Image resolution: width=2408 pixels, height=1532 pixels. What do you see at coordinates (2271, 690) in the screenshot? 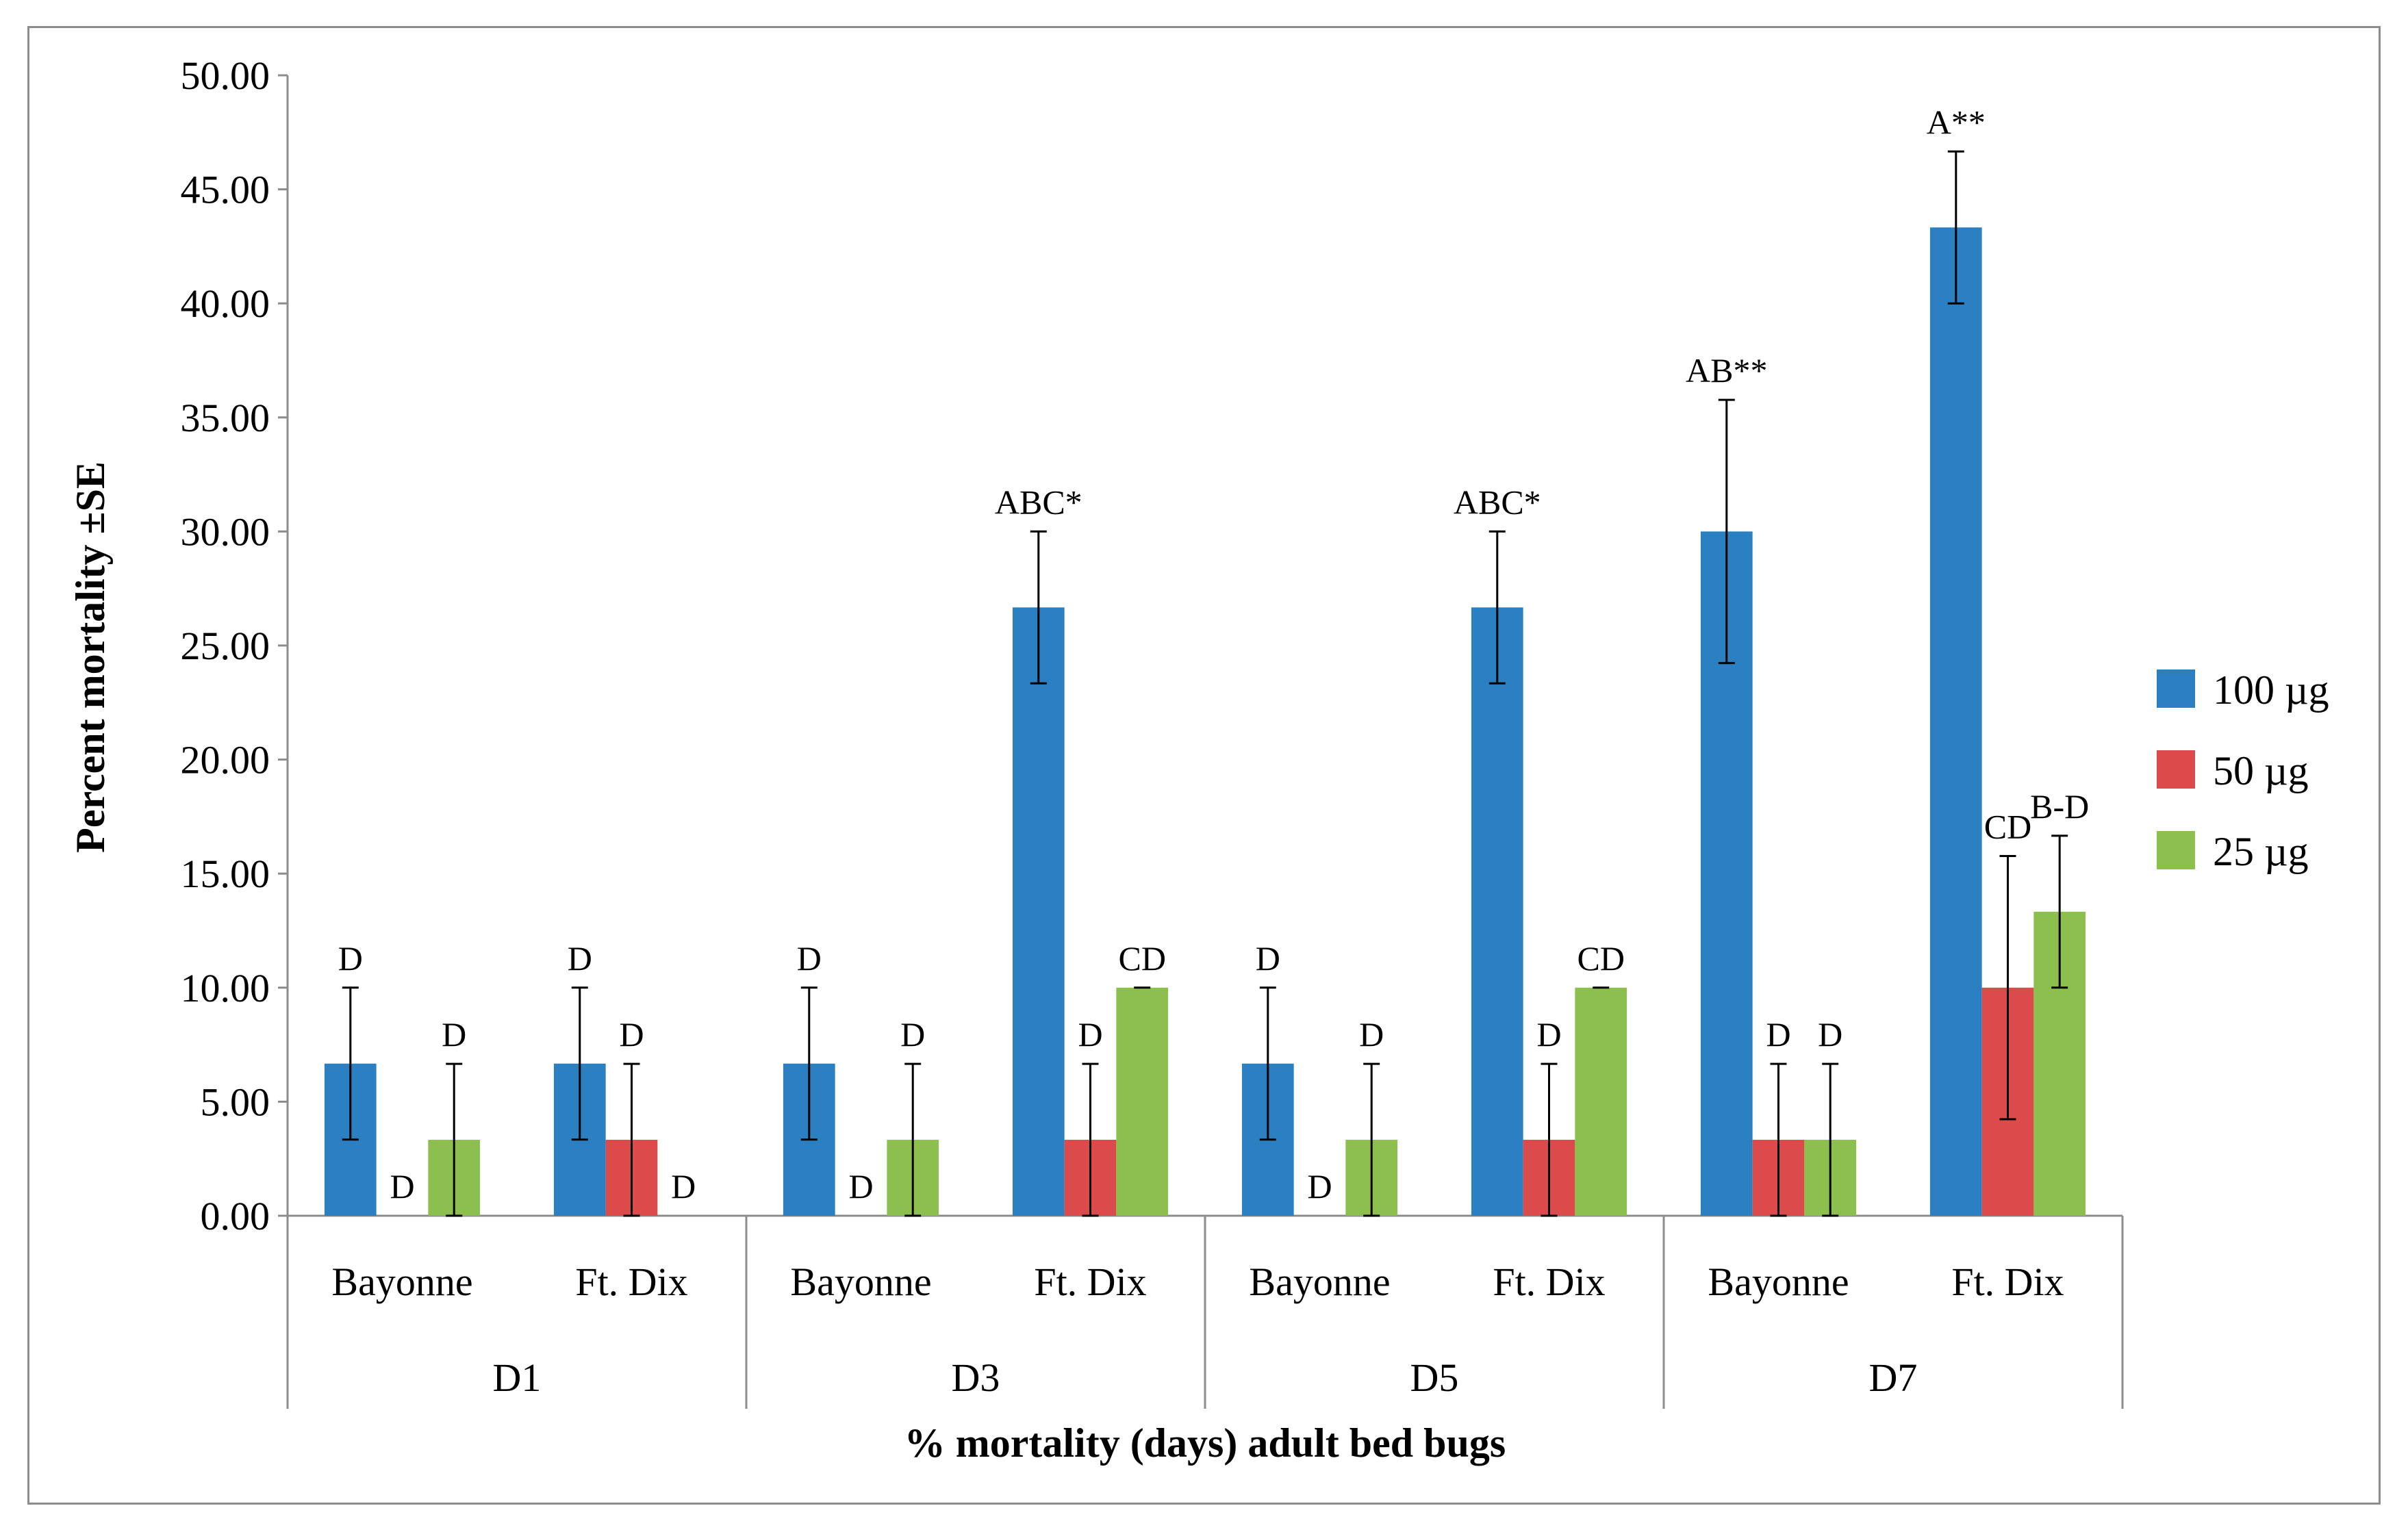
I see `legend-label: 100 µg` at bounding box center [2271, 690].